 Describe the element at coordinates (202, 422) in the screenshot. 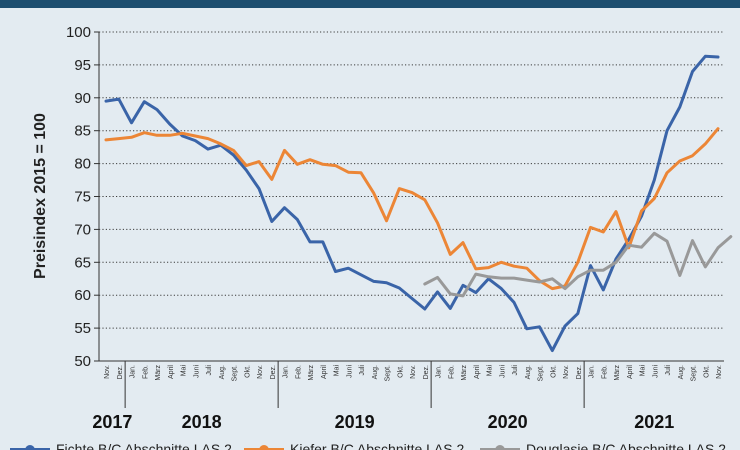

I see `year-label: 2018` at that location.